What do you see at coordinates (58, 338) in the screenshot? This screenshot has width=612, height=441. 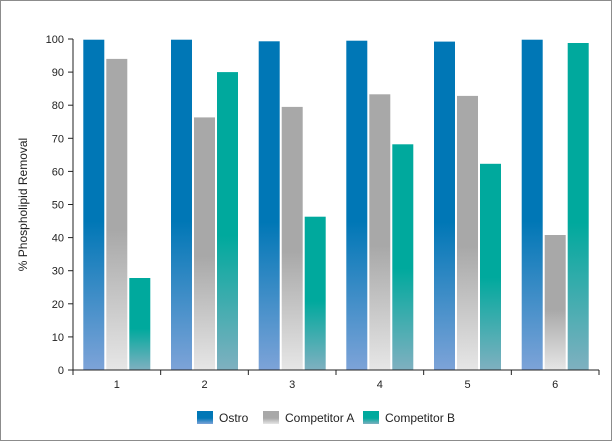 I see `y-tick-label: 10` at bounding box center [58, 338].